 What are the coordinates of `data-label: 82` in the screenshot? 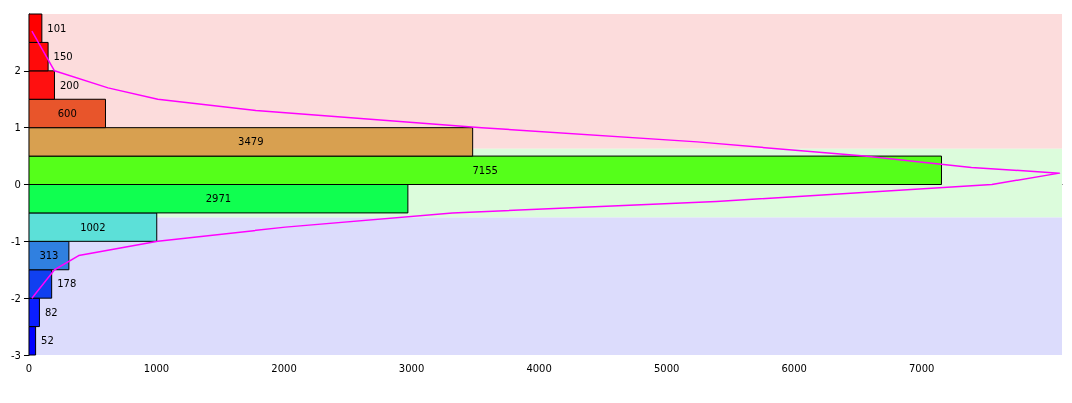 It's located at (51, 312).